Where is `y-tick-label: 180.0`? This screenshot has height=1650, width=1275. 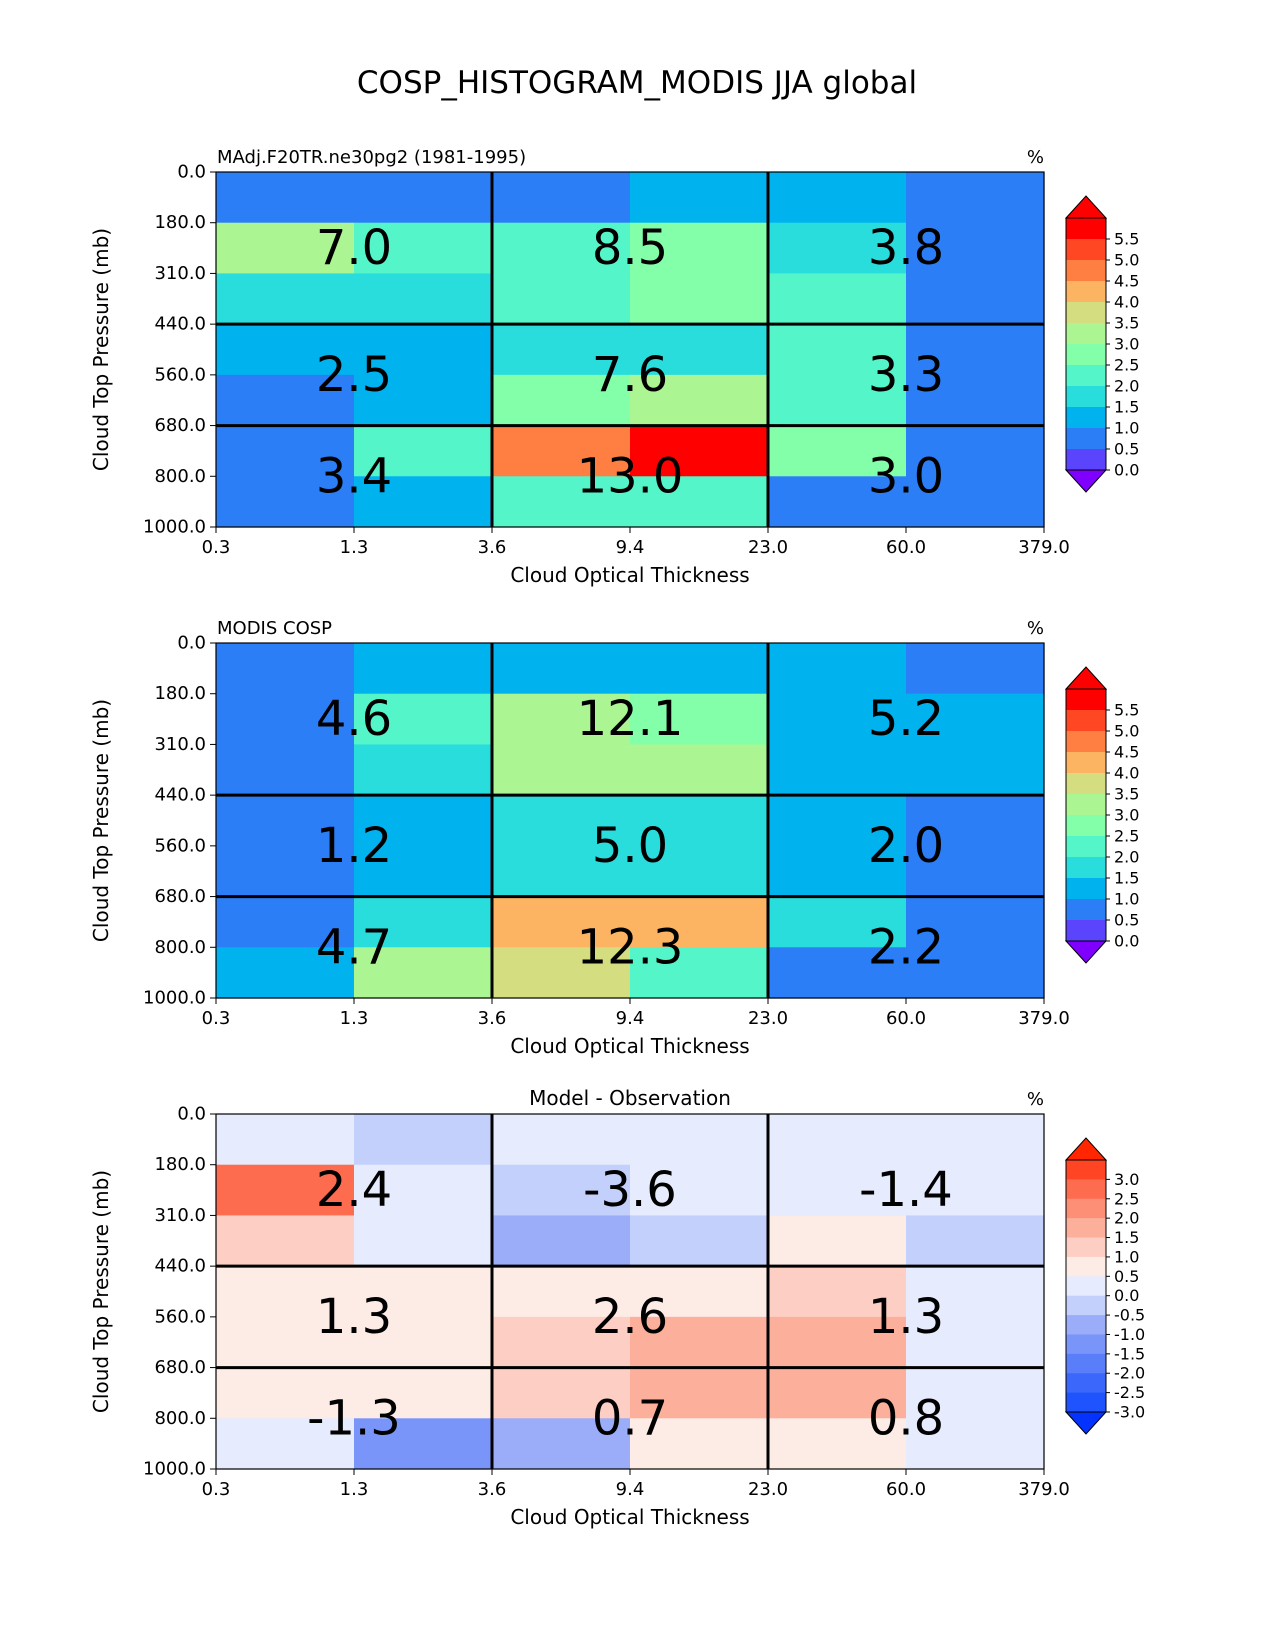
y-tick-label: 180.0 is located at coordinates (180, 693).